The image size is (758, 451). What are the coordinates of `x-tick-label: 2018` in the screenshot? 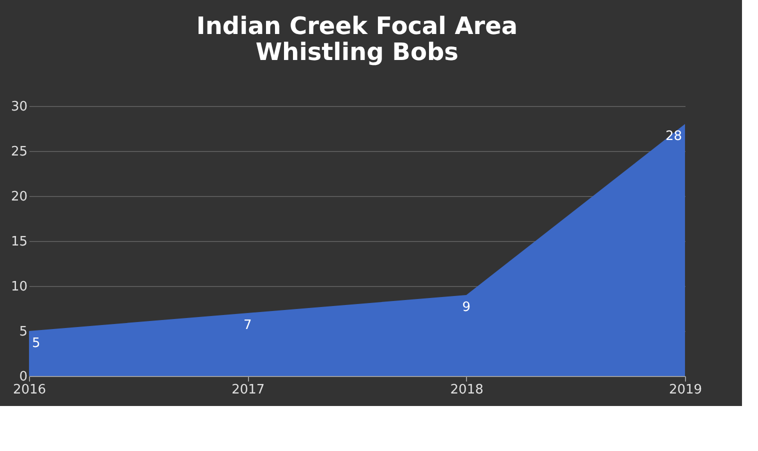 It's located at (467, 390).